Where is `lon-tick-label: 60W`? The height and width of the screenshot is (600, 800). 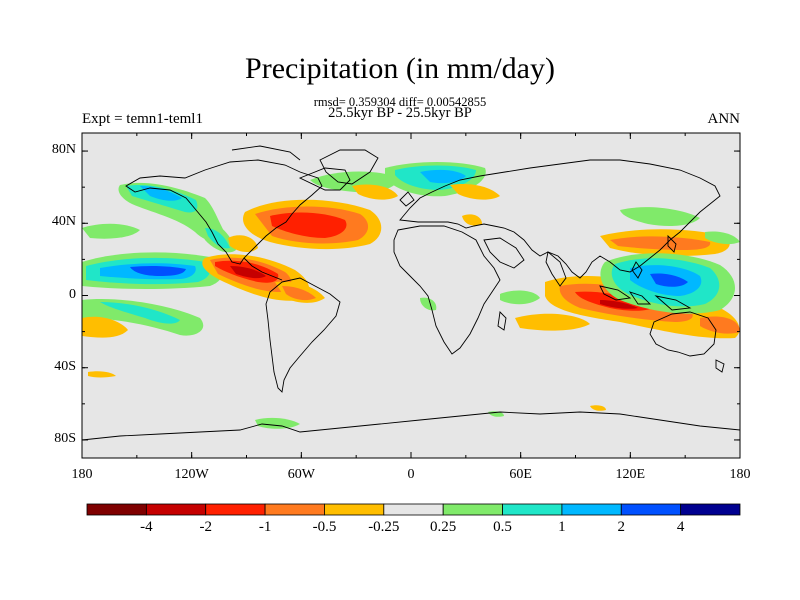
lon-tick-label: 60W is located at coordinates (301, 474).